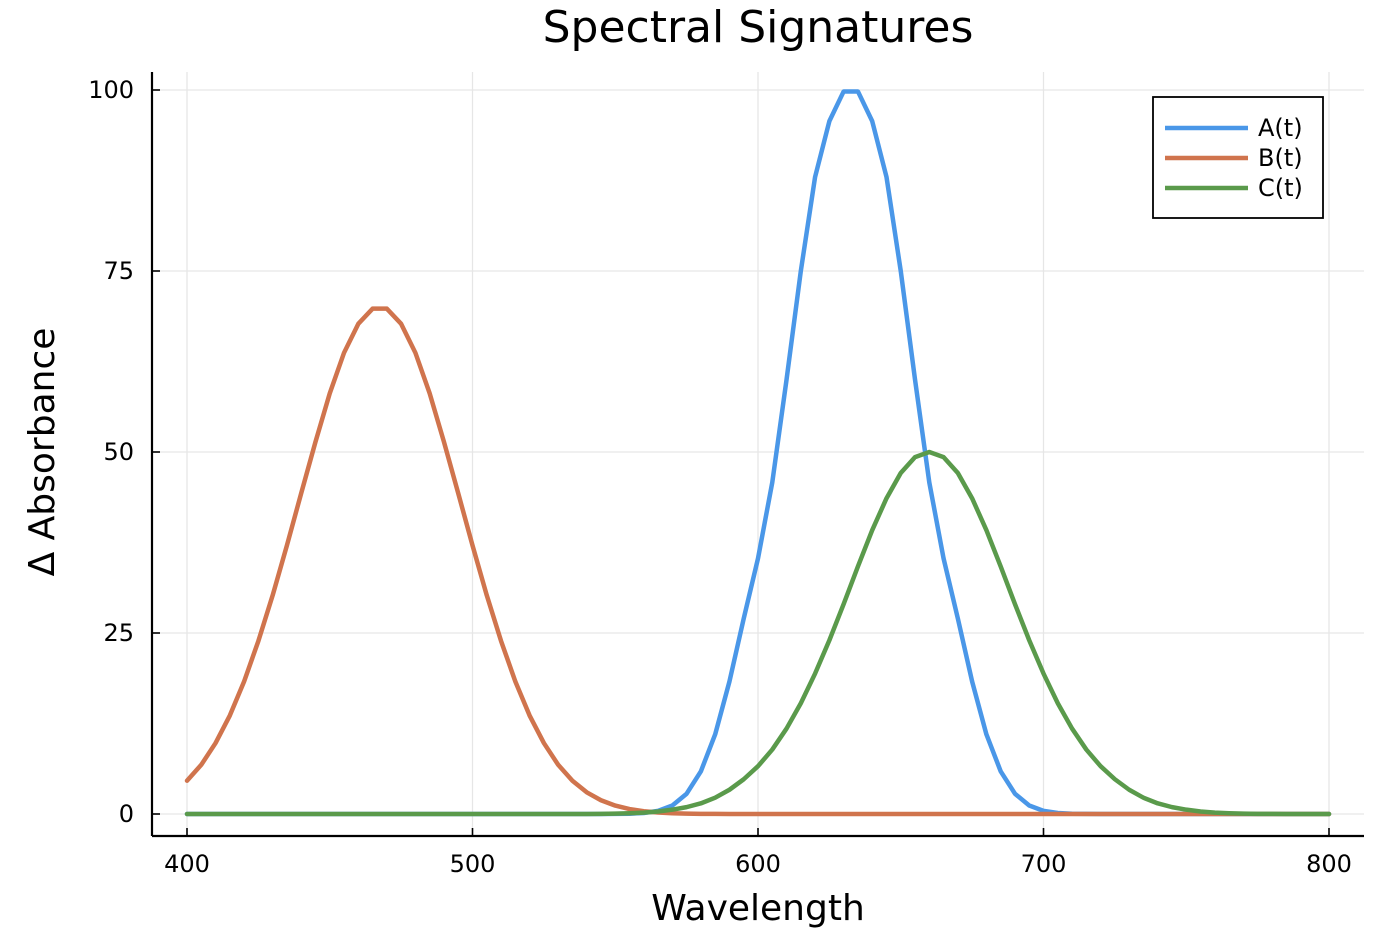 This screenshot has width=1380, height=938. I want to click on x-tick-label: 500, so click(473, 864).